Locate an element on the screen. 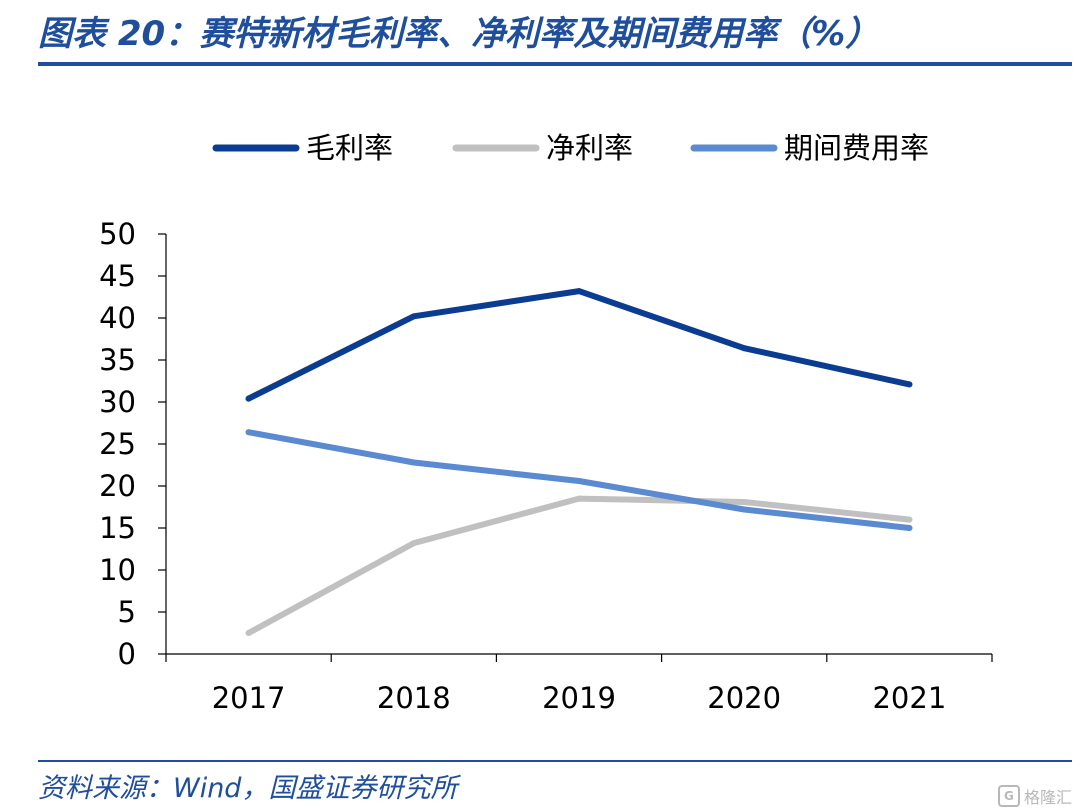 Image resolution: width=1080 pixels, height=812 pixels. y-tick-label: 45 is located at coordinates (117, 276).